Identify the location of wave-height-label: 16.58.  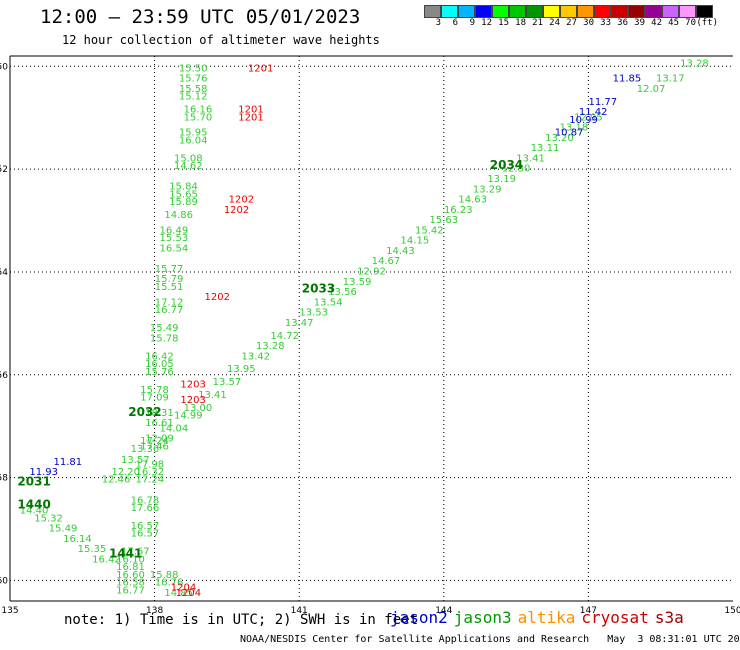
(130, 583).